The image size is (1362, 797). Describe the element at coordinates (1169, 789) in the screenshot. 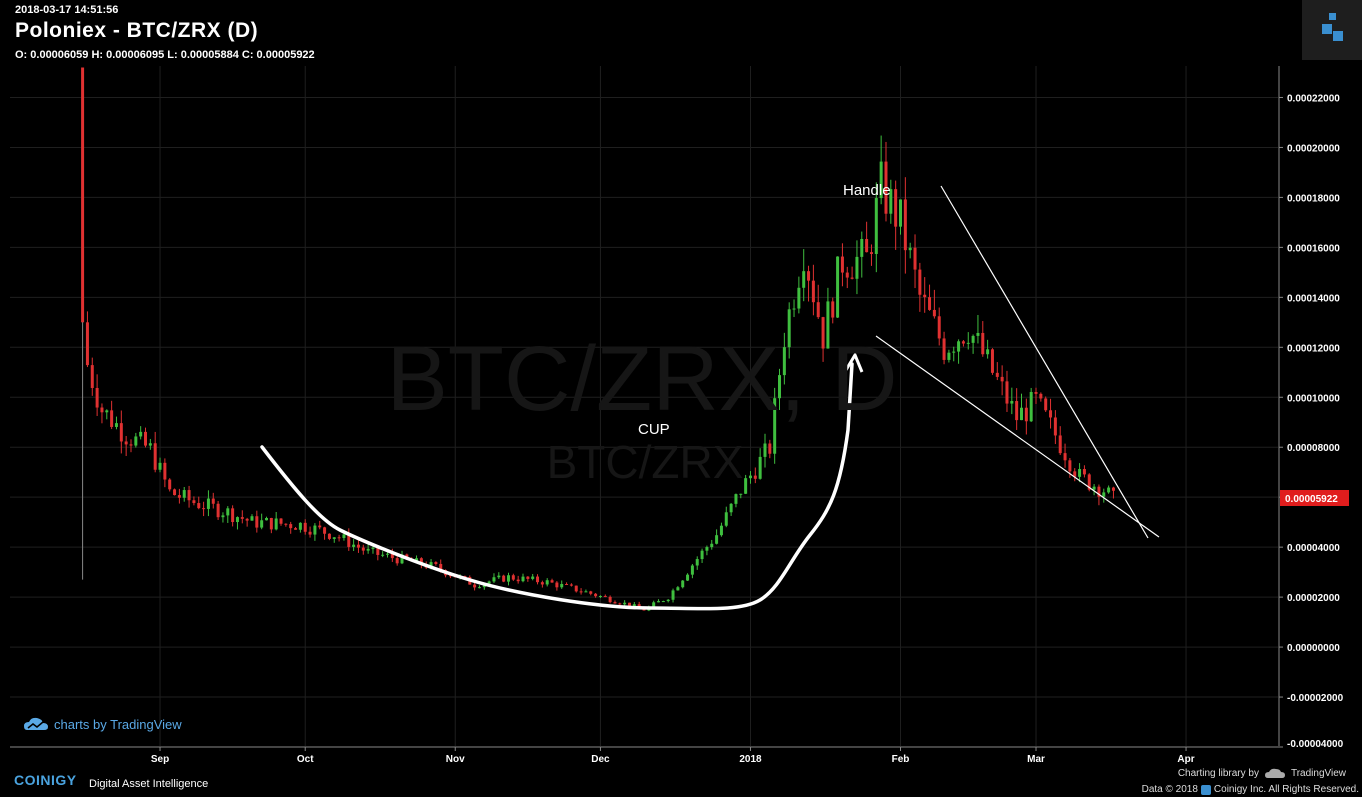

I see `copyright-text: Data © 2018` at that location.